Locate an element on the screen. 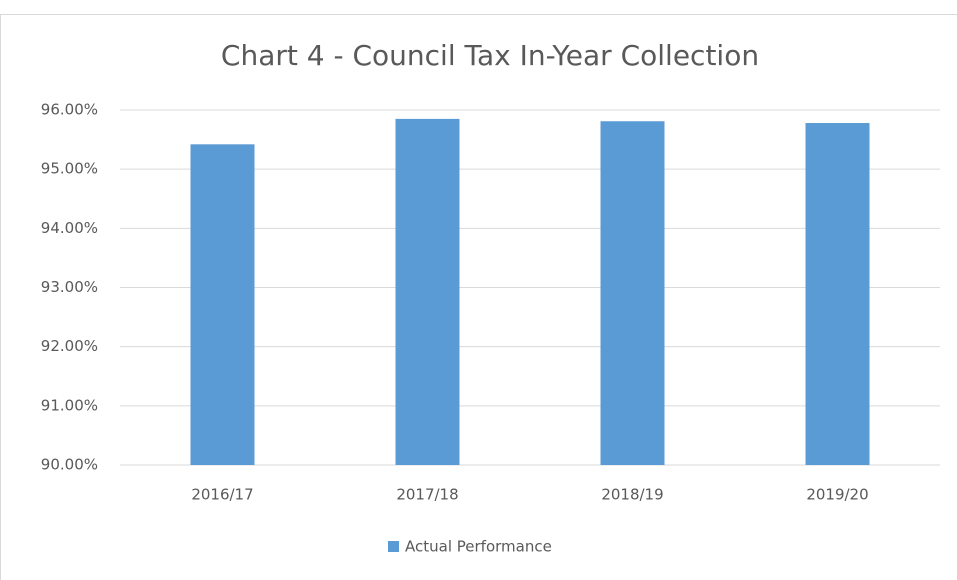 The image size is (957, 580). y-tick-label: 93.00% is located at coordinates (69, 287).